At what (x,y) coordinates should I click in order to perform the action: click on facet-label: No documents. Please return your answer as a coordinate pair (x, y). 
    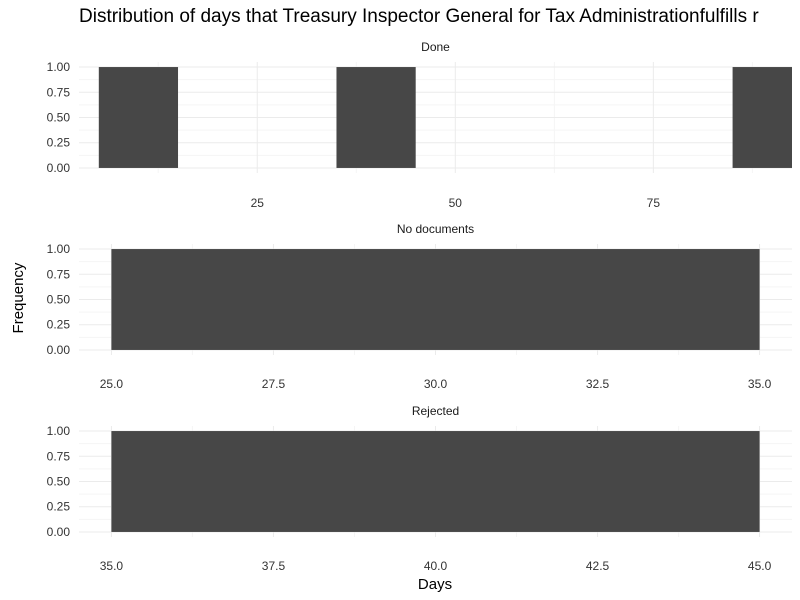
    Looking at the image, I should click on (435, 229).